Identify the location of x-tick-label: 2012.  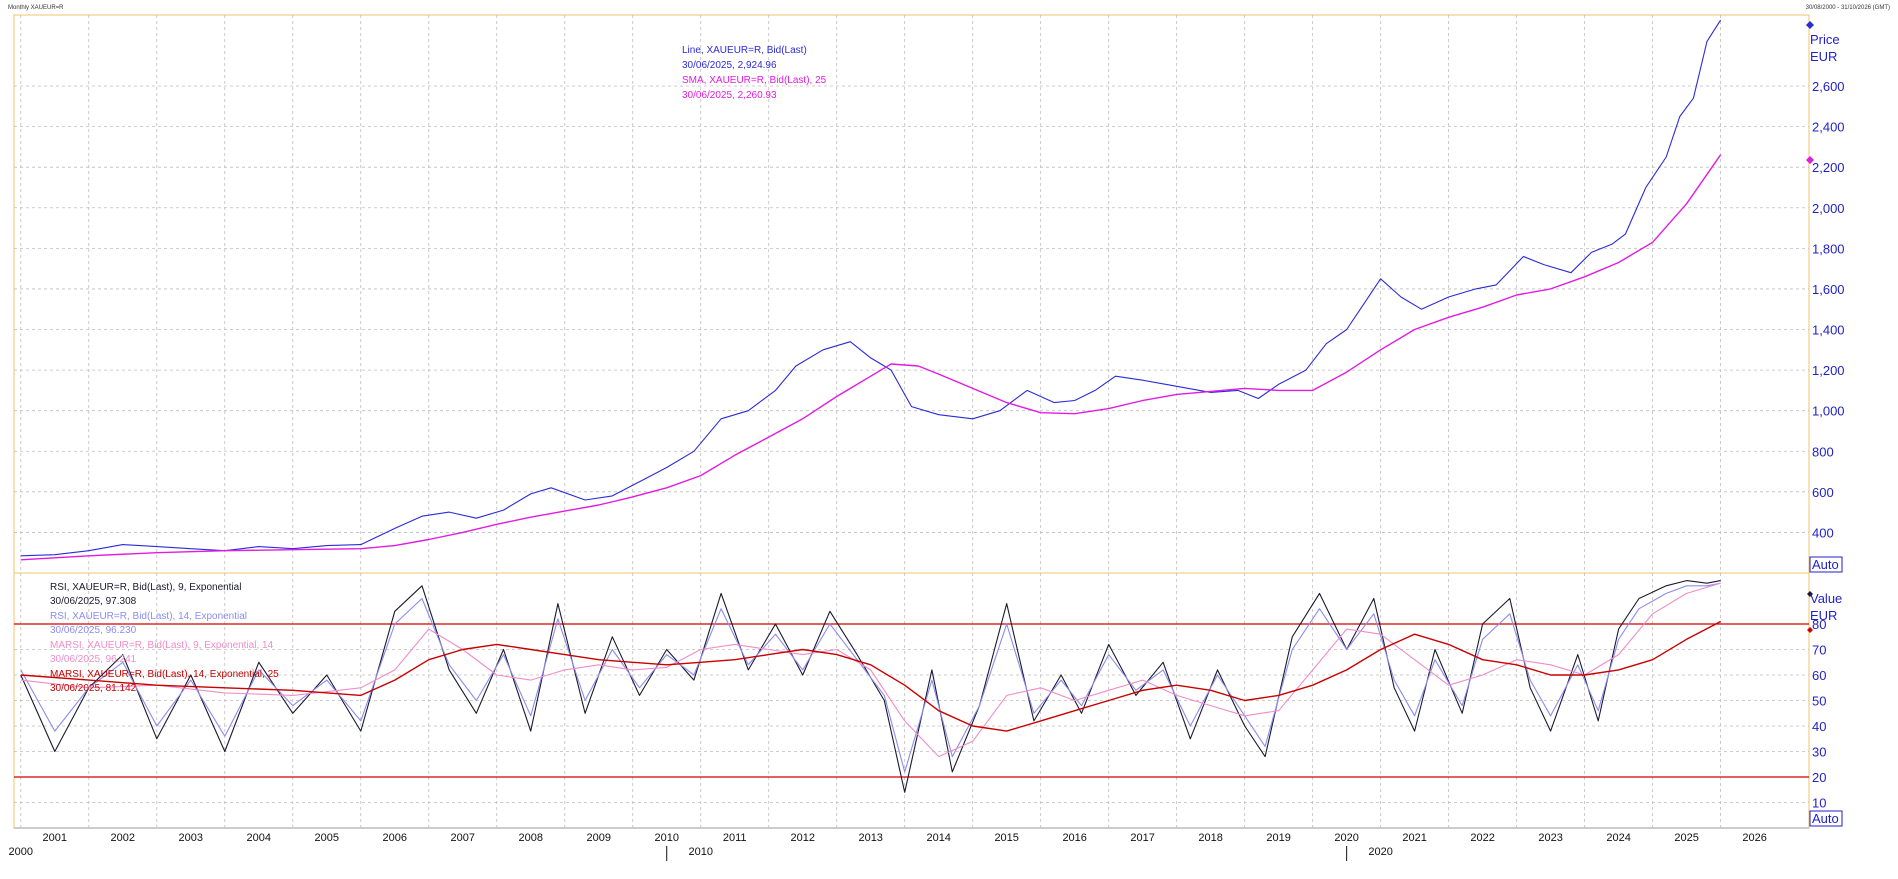
(802, 838).